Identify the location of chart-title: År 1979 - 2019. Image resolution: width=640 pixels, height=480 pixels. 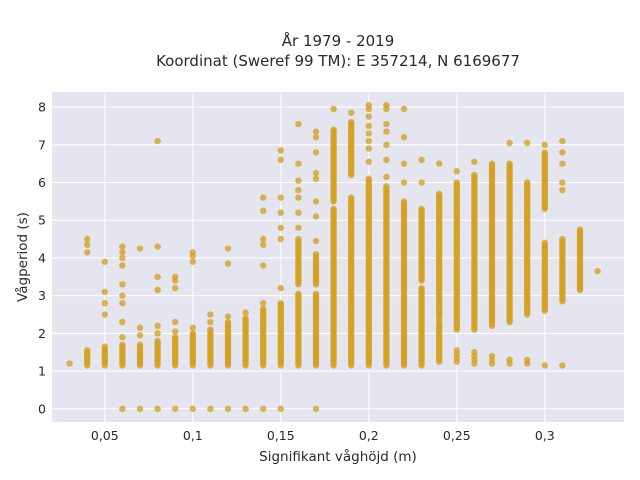
(338, 40).